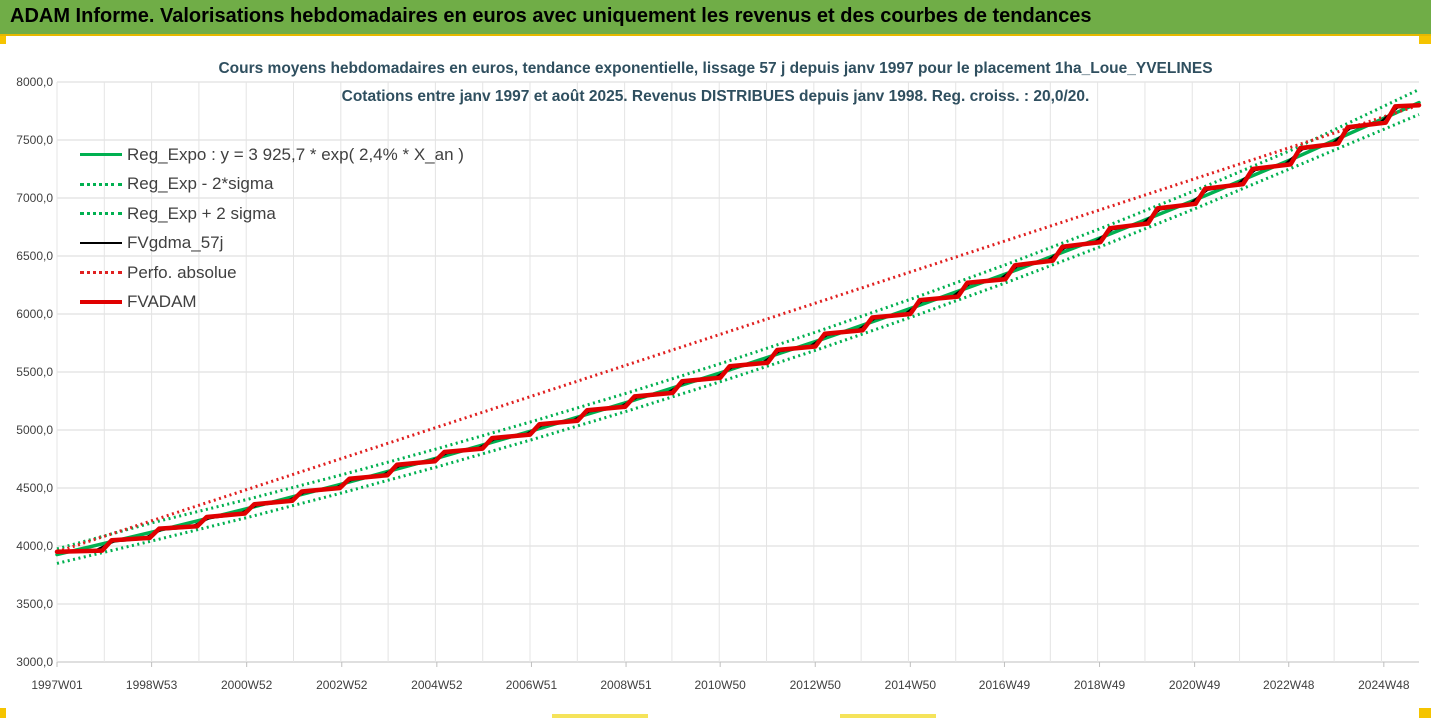 This screenshot has height=718, width=1431. What do you see at coordinates (34, 82) in the screenshot?
I see `y-tick-label: 8000,0` at bounding box center [34, 82].